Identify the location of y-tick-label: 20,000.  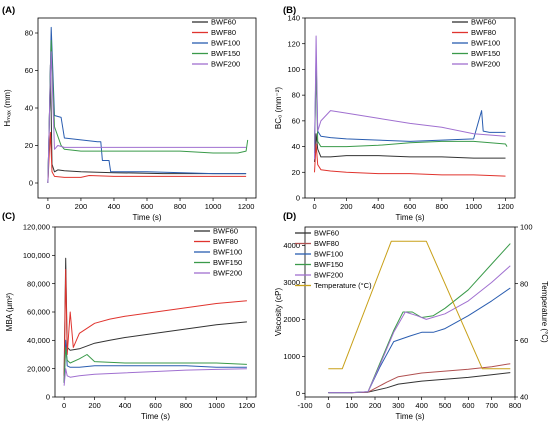
(38, 368).